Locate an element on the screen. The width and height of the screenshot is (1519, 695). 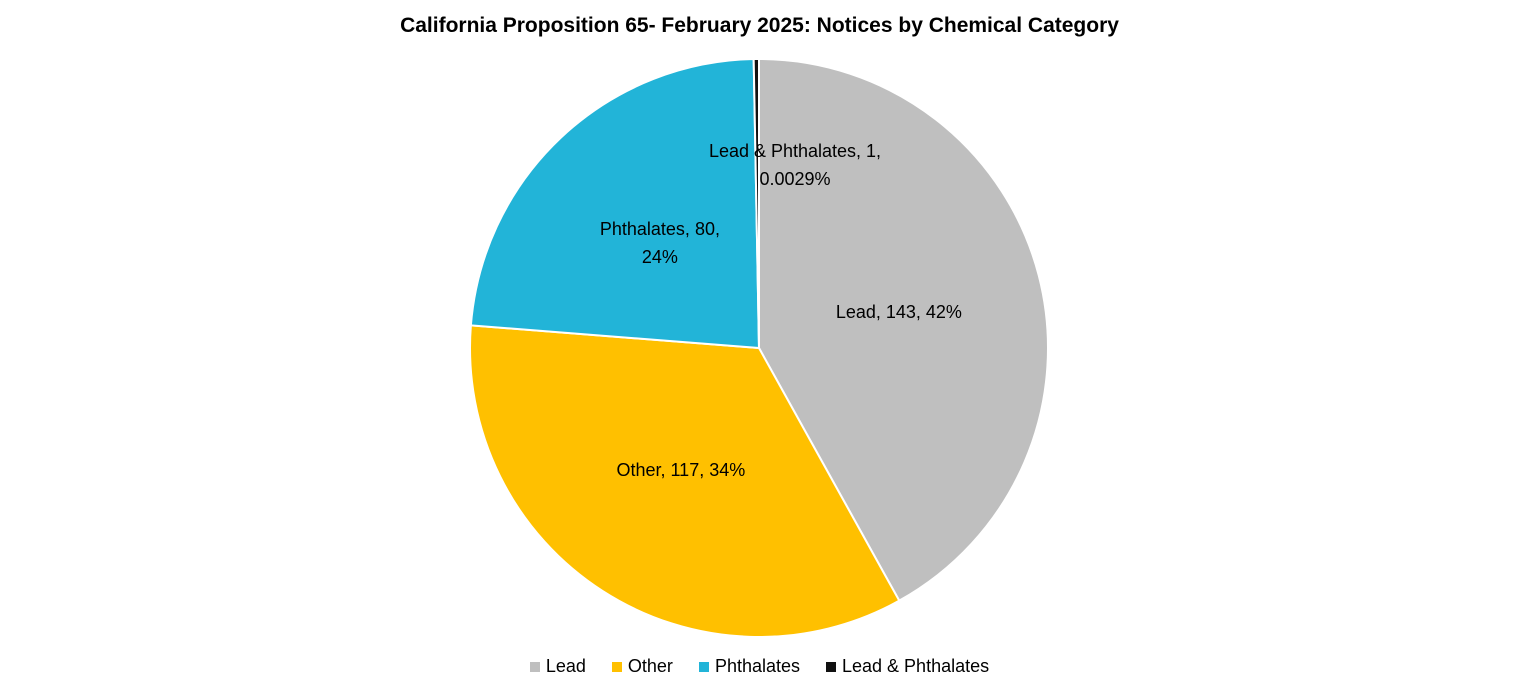
legend-item: Lead is located at coordinates (557, 666).